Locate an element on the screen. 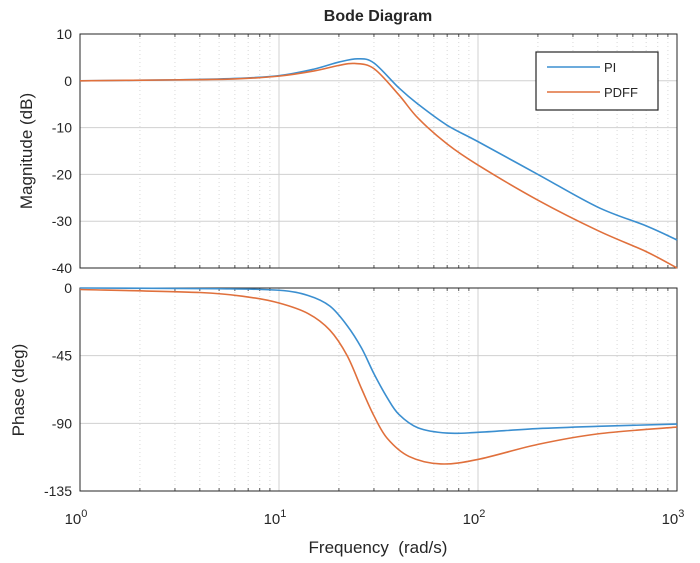 Image resolution: width=700 pixels, height=563 pixels. chart-title: Bode Diagram is located at coordinates (378, 16).